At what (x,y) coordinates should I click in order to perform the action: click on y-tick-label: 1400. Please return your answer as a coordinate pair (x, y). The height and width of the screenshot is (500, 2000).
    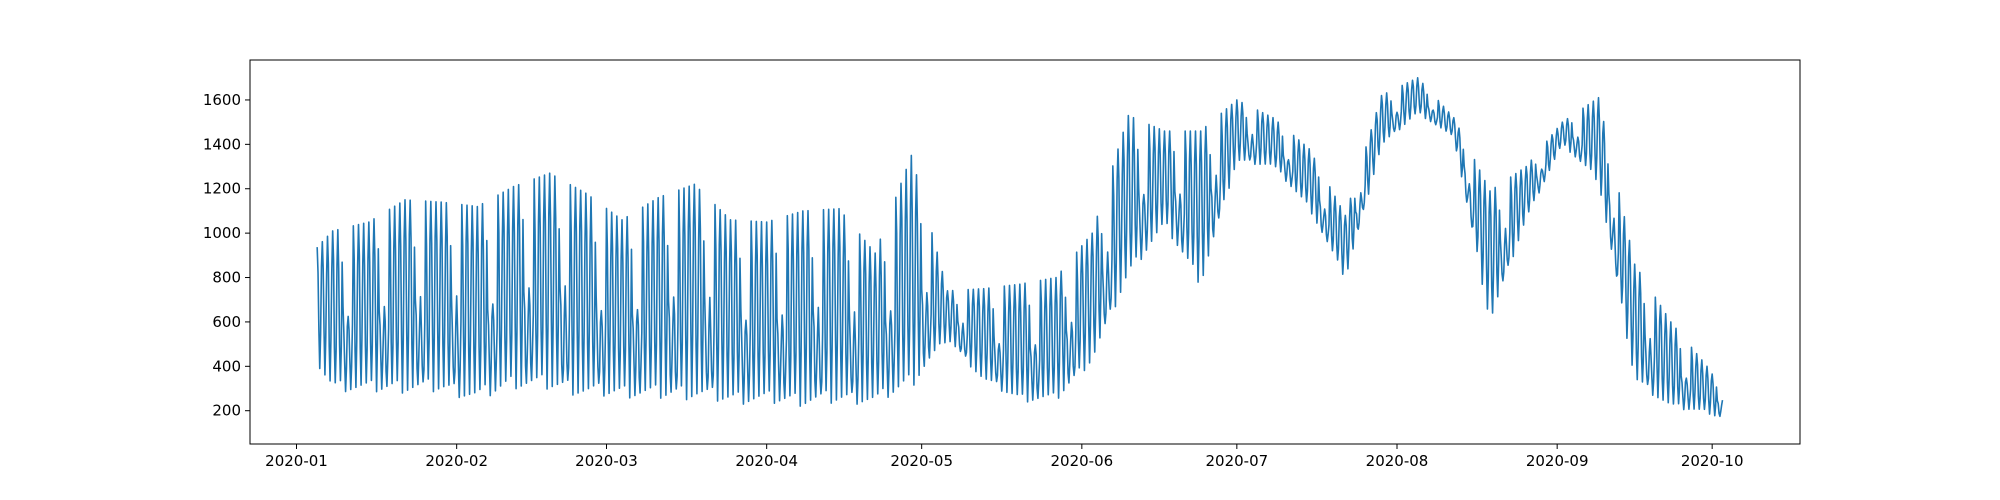
    Looking at the image, I should click on (222, 144).